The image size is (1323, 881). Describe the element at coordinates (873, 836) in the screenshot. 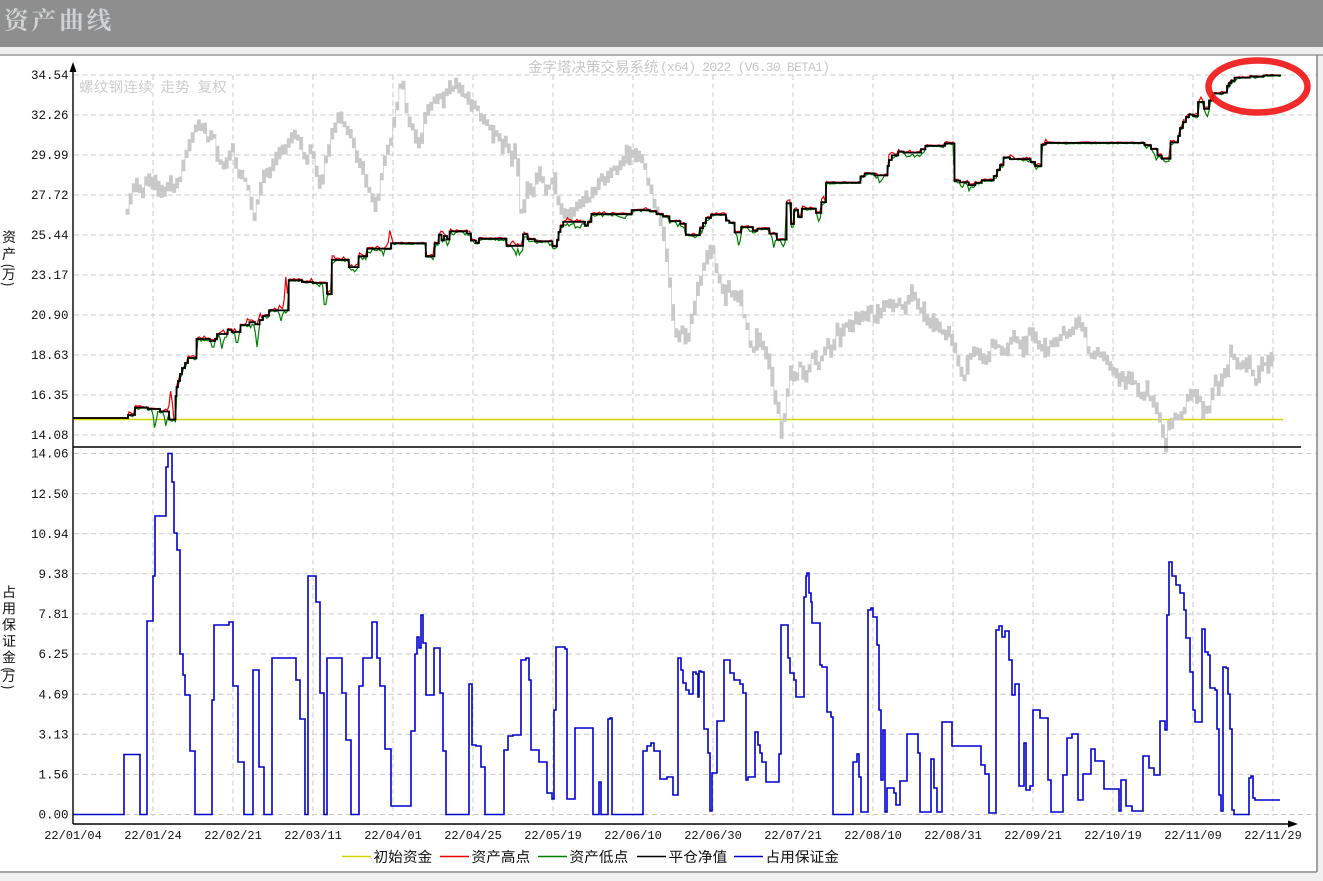

I see `svg-text: 22/08/10` at that location.